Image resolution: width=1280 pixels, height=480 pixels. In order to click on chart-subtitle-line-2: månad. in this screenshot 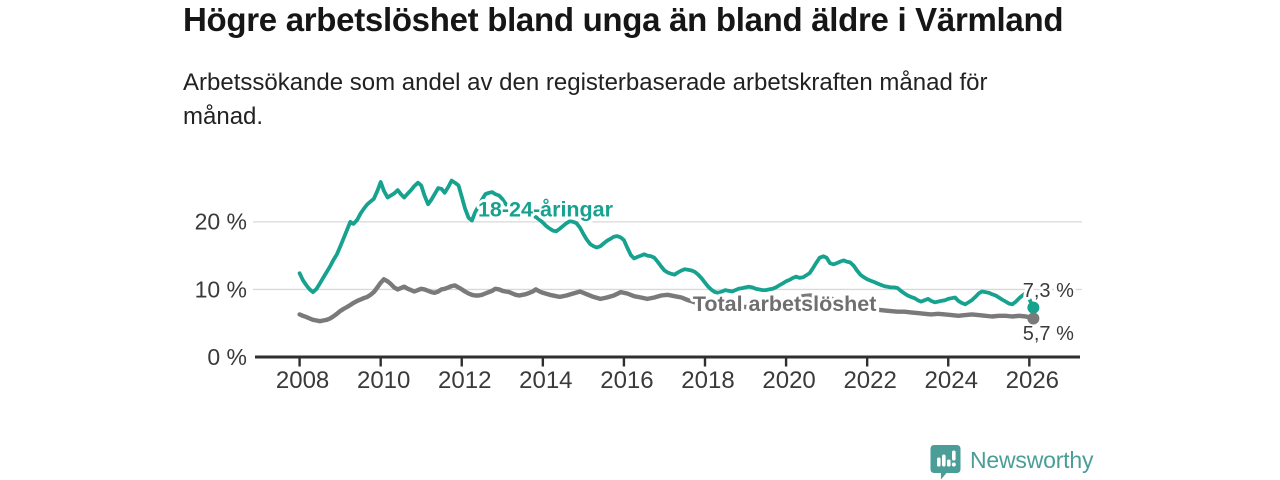, I will do `click(223, 116)`.